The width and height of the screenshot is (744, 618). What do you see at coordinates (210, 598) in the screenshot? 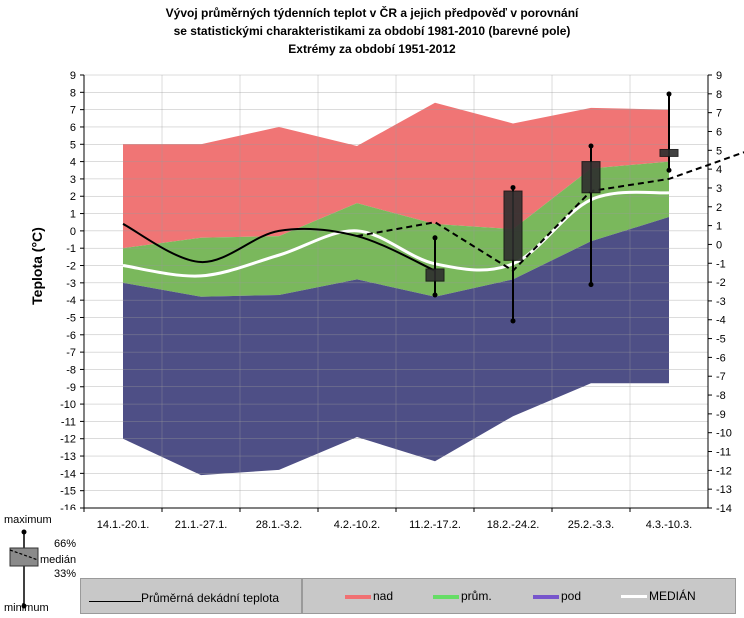
I see `legend-observed-label: Průměrná dekádní teplota` at bounding box center [210, 598].